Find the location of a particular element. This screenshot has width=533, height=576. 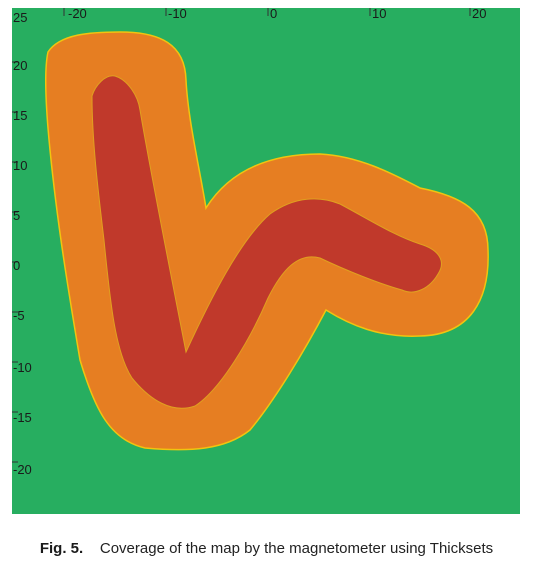

y-tick-label: -15 is located at coordinates (22, 417).